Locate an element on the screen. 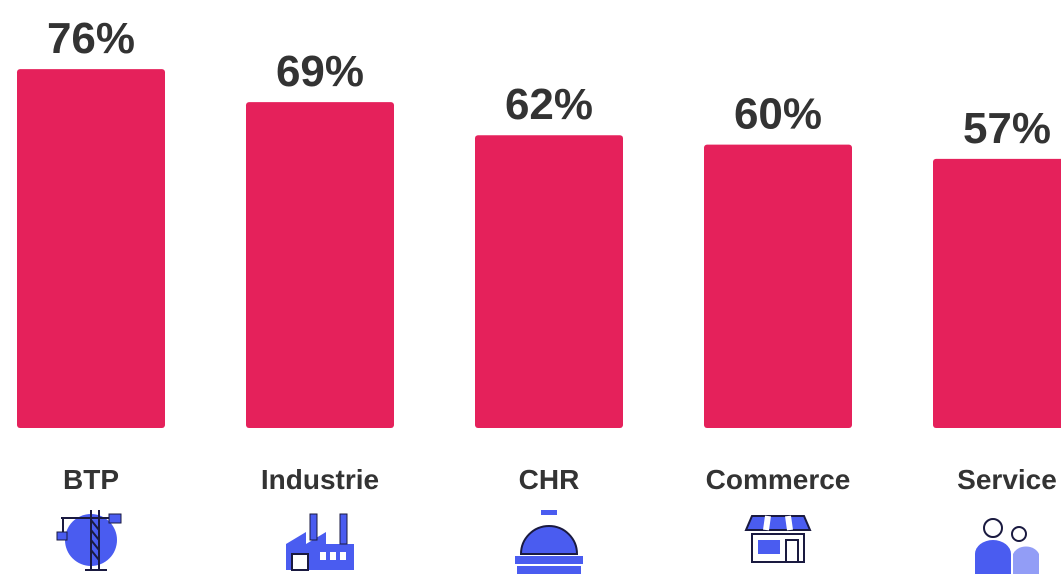 Image resolution: width=1061 pixels, height=574 pixels. icon-commerce is located at coordinates (778, 539).